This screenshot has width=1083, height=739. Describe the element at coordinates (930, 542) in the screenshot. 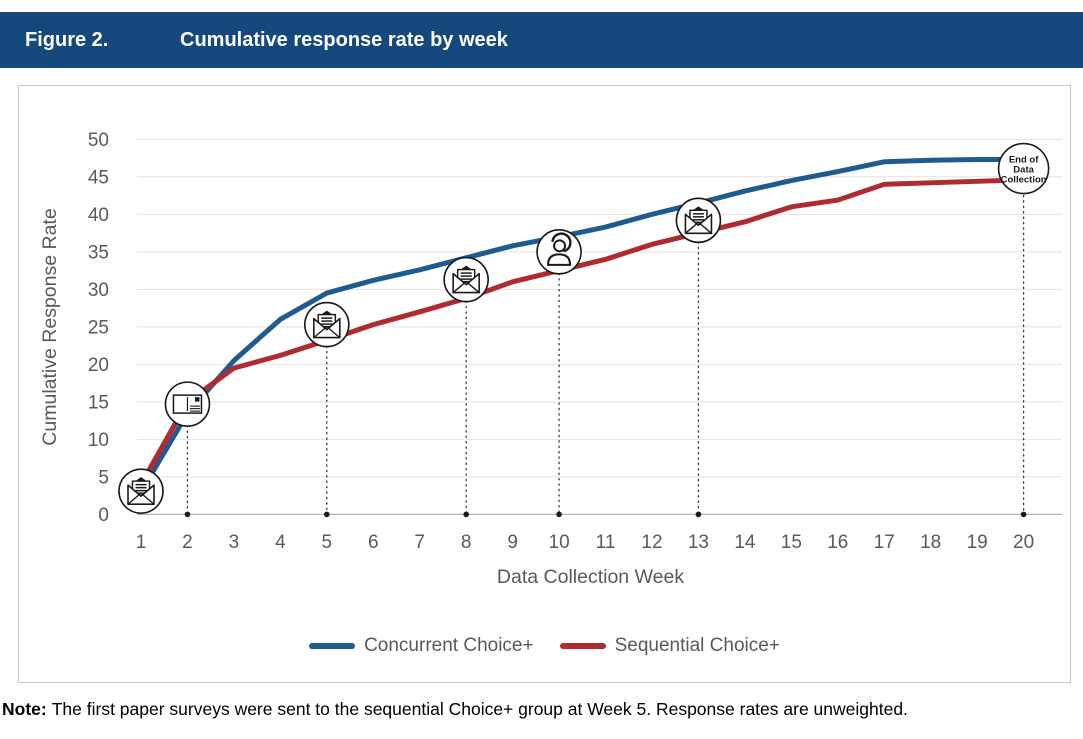

I see `x-tick-label: 18` at that location.